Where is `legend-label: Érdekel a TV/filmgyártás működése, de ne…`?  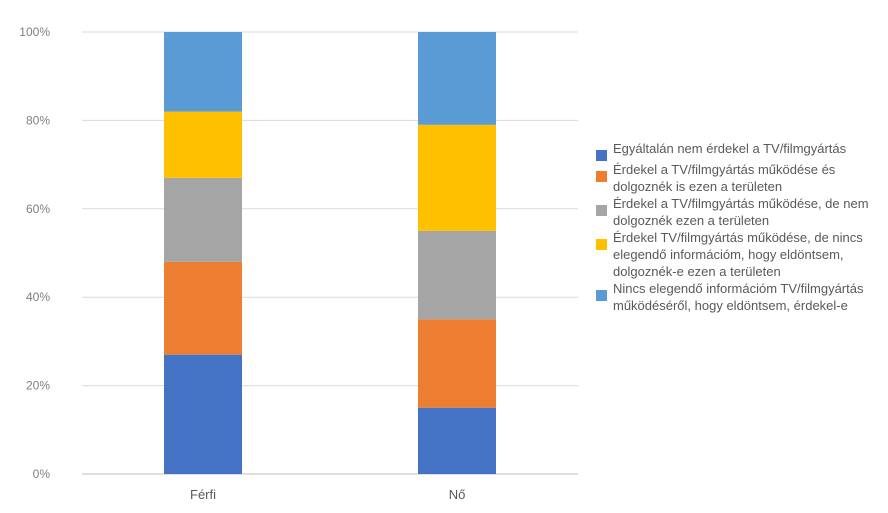
legend-label: Érdekel a TV/filmgyártás működése, de ne… is located at coordinates (741, 212).